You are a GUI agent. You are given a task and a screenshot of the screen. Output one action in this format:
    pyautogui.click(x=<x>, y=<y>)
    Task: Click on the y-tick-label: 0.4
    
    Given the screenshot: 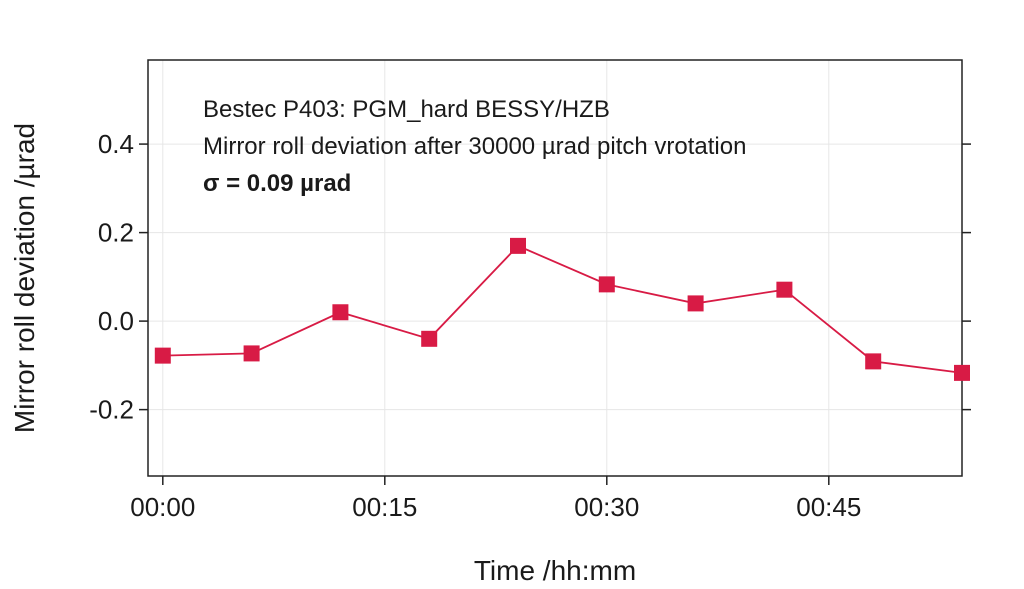 What is the action you would take?
    pyautogui.click(x=116, y=144)
    